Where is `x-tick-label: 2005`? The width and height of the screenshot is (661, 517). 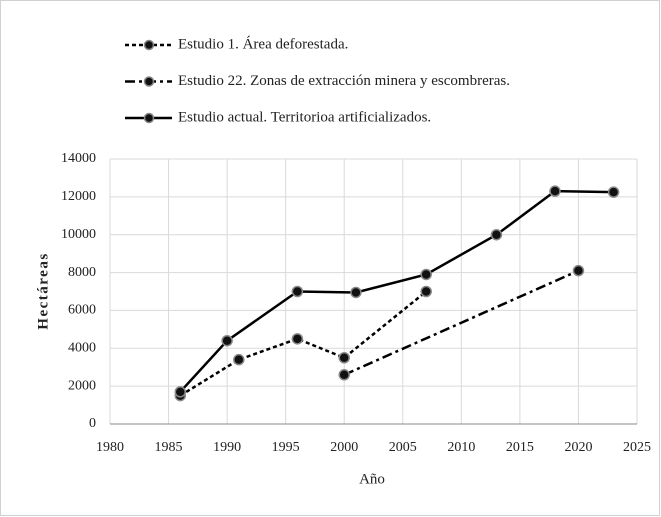
x-tick-label: 2005 is located at coordinates (403, 447).